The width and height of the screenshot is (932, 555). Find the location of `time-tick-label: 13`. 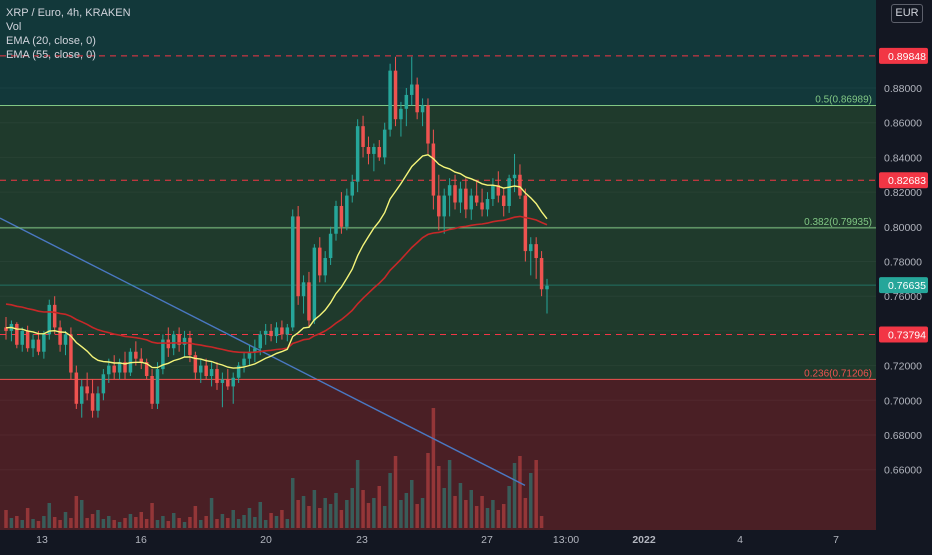

time-tick-label: 13 is located at coordinates (42, 540).